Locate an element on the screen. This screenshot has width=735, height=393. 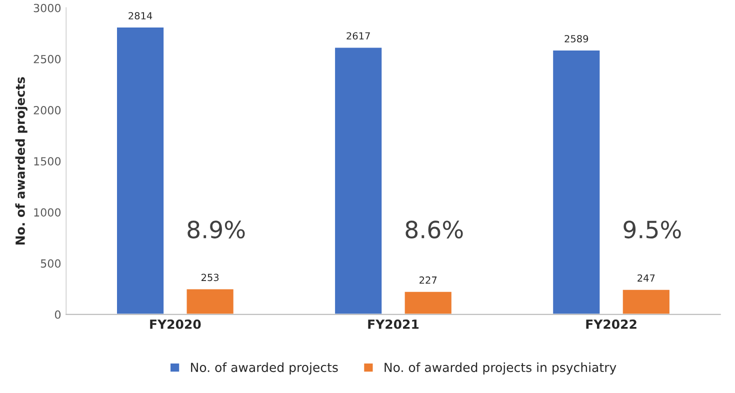
annotation: 8.9% is located at coordinates (216, 229).